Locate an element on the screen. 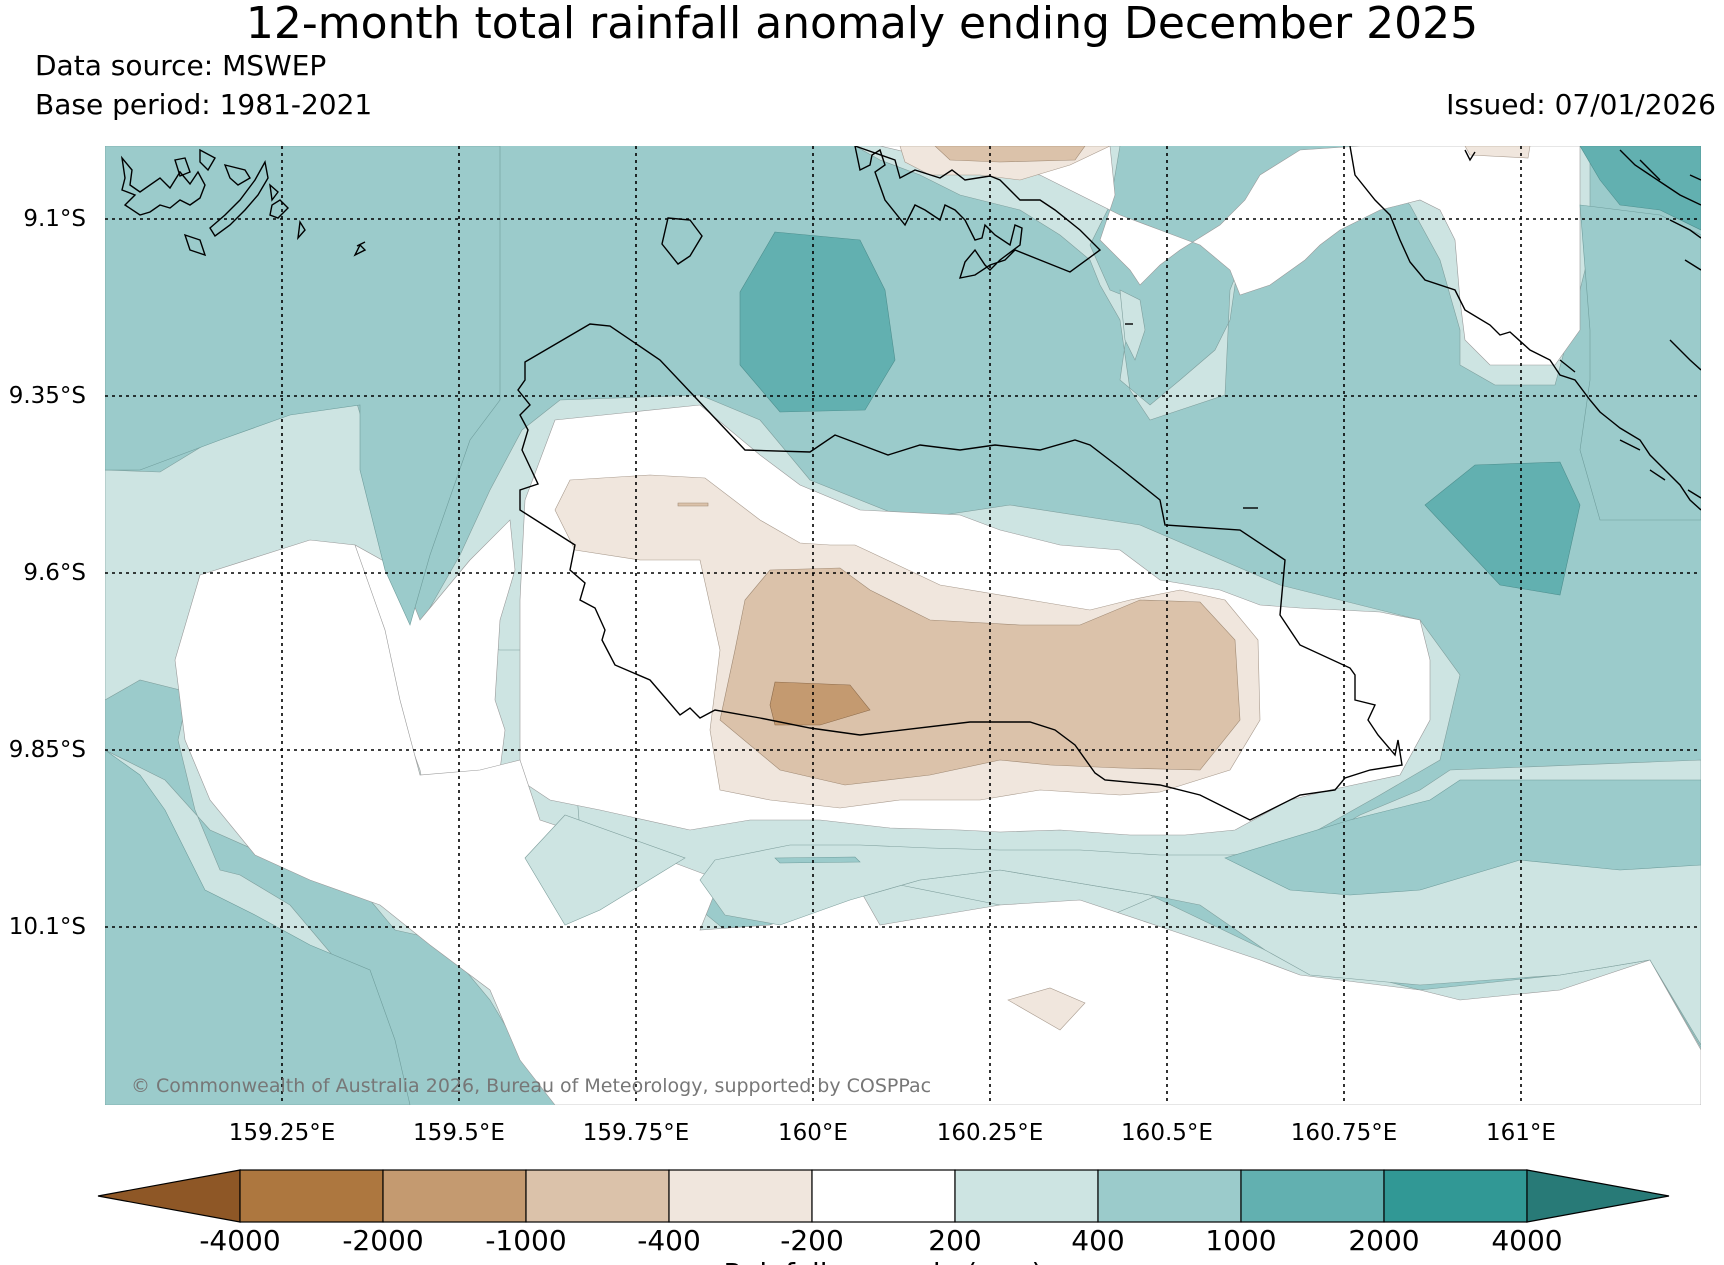 The height and width of the screenshot is (1265, 1724). colorbar-tick-label: -2000 is located at coordinates (382, 1240).